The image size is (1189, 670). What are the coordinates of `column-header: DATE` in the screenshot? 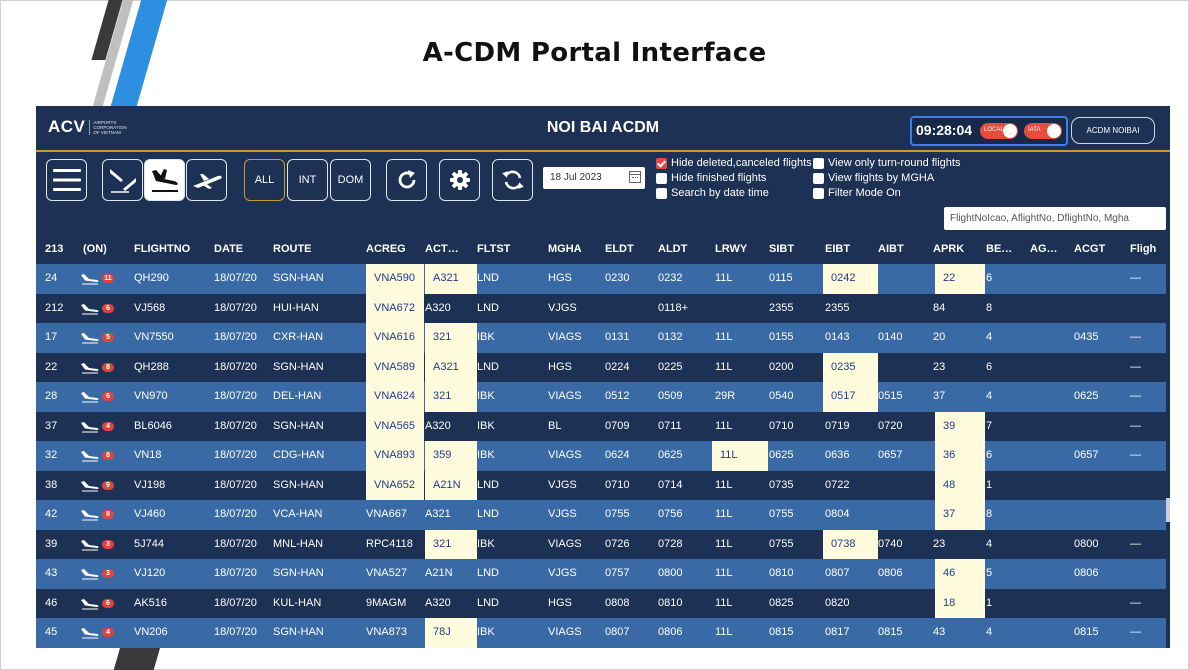 It's located at (229, 249).